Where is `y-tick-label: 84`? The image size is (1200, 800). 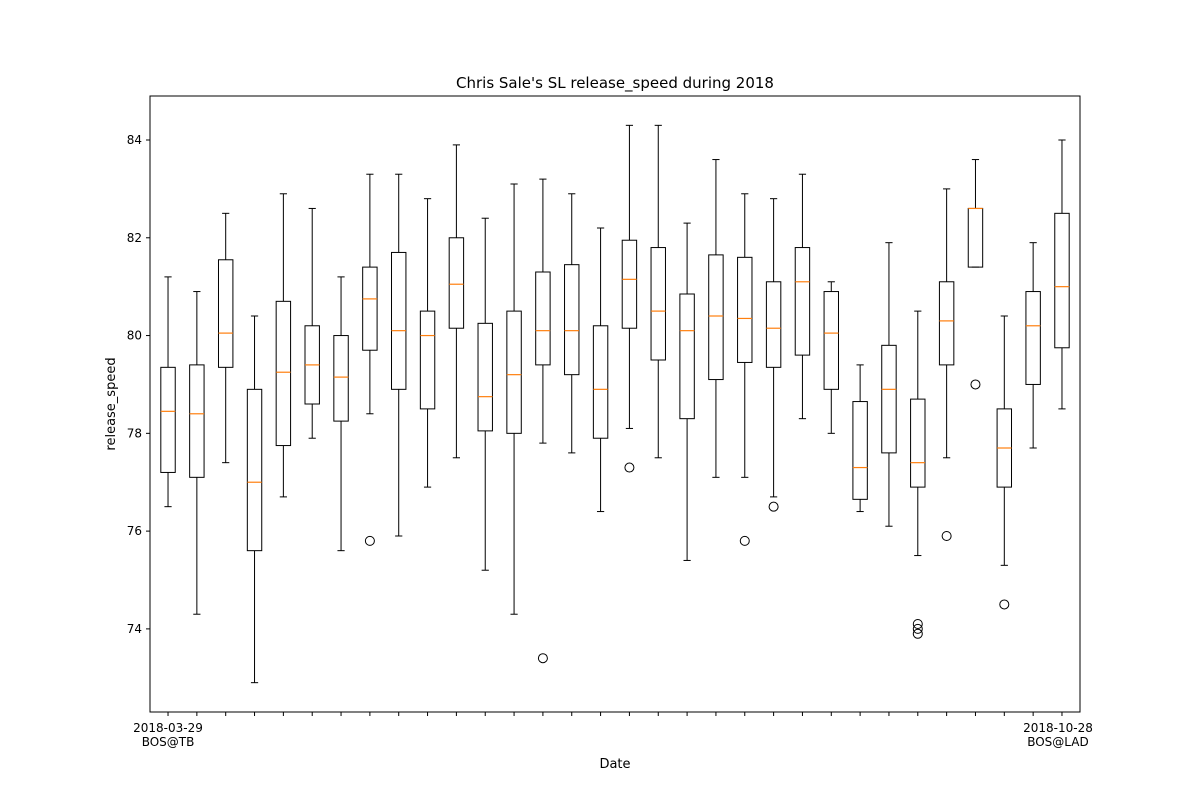 y-tick-label: 84 is located at coordinates (134, 140).